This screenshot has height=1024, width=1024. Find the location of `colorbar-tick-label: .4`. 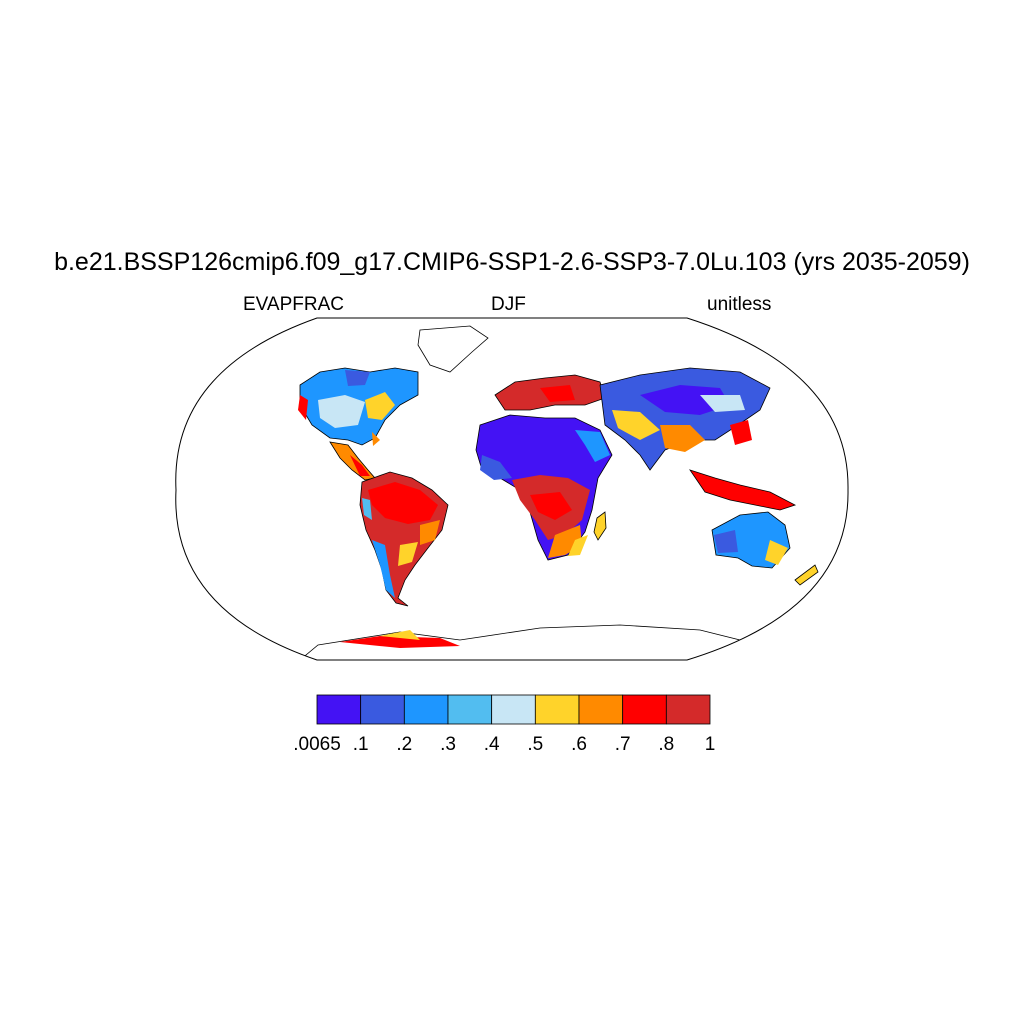

colorbar-tick-label: .4 is located at coordinates (492, 744).